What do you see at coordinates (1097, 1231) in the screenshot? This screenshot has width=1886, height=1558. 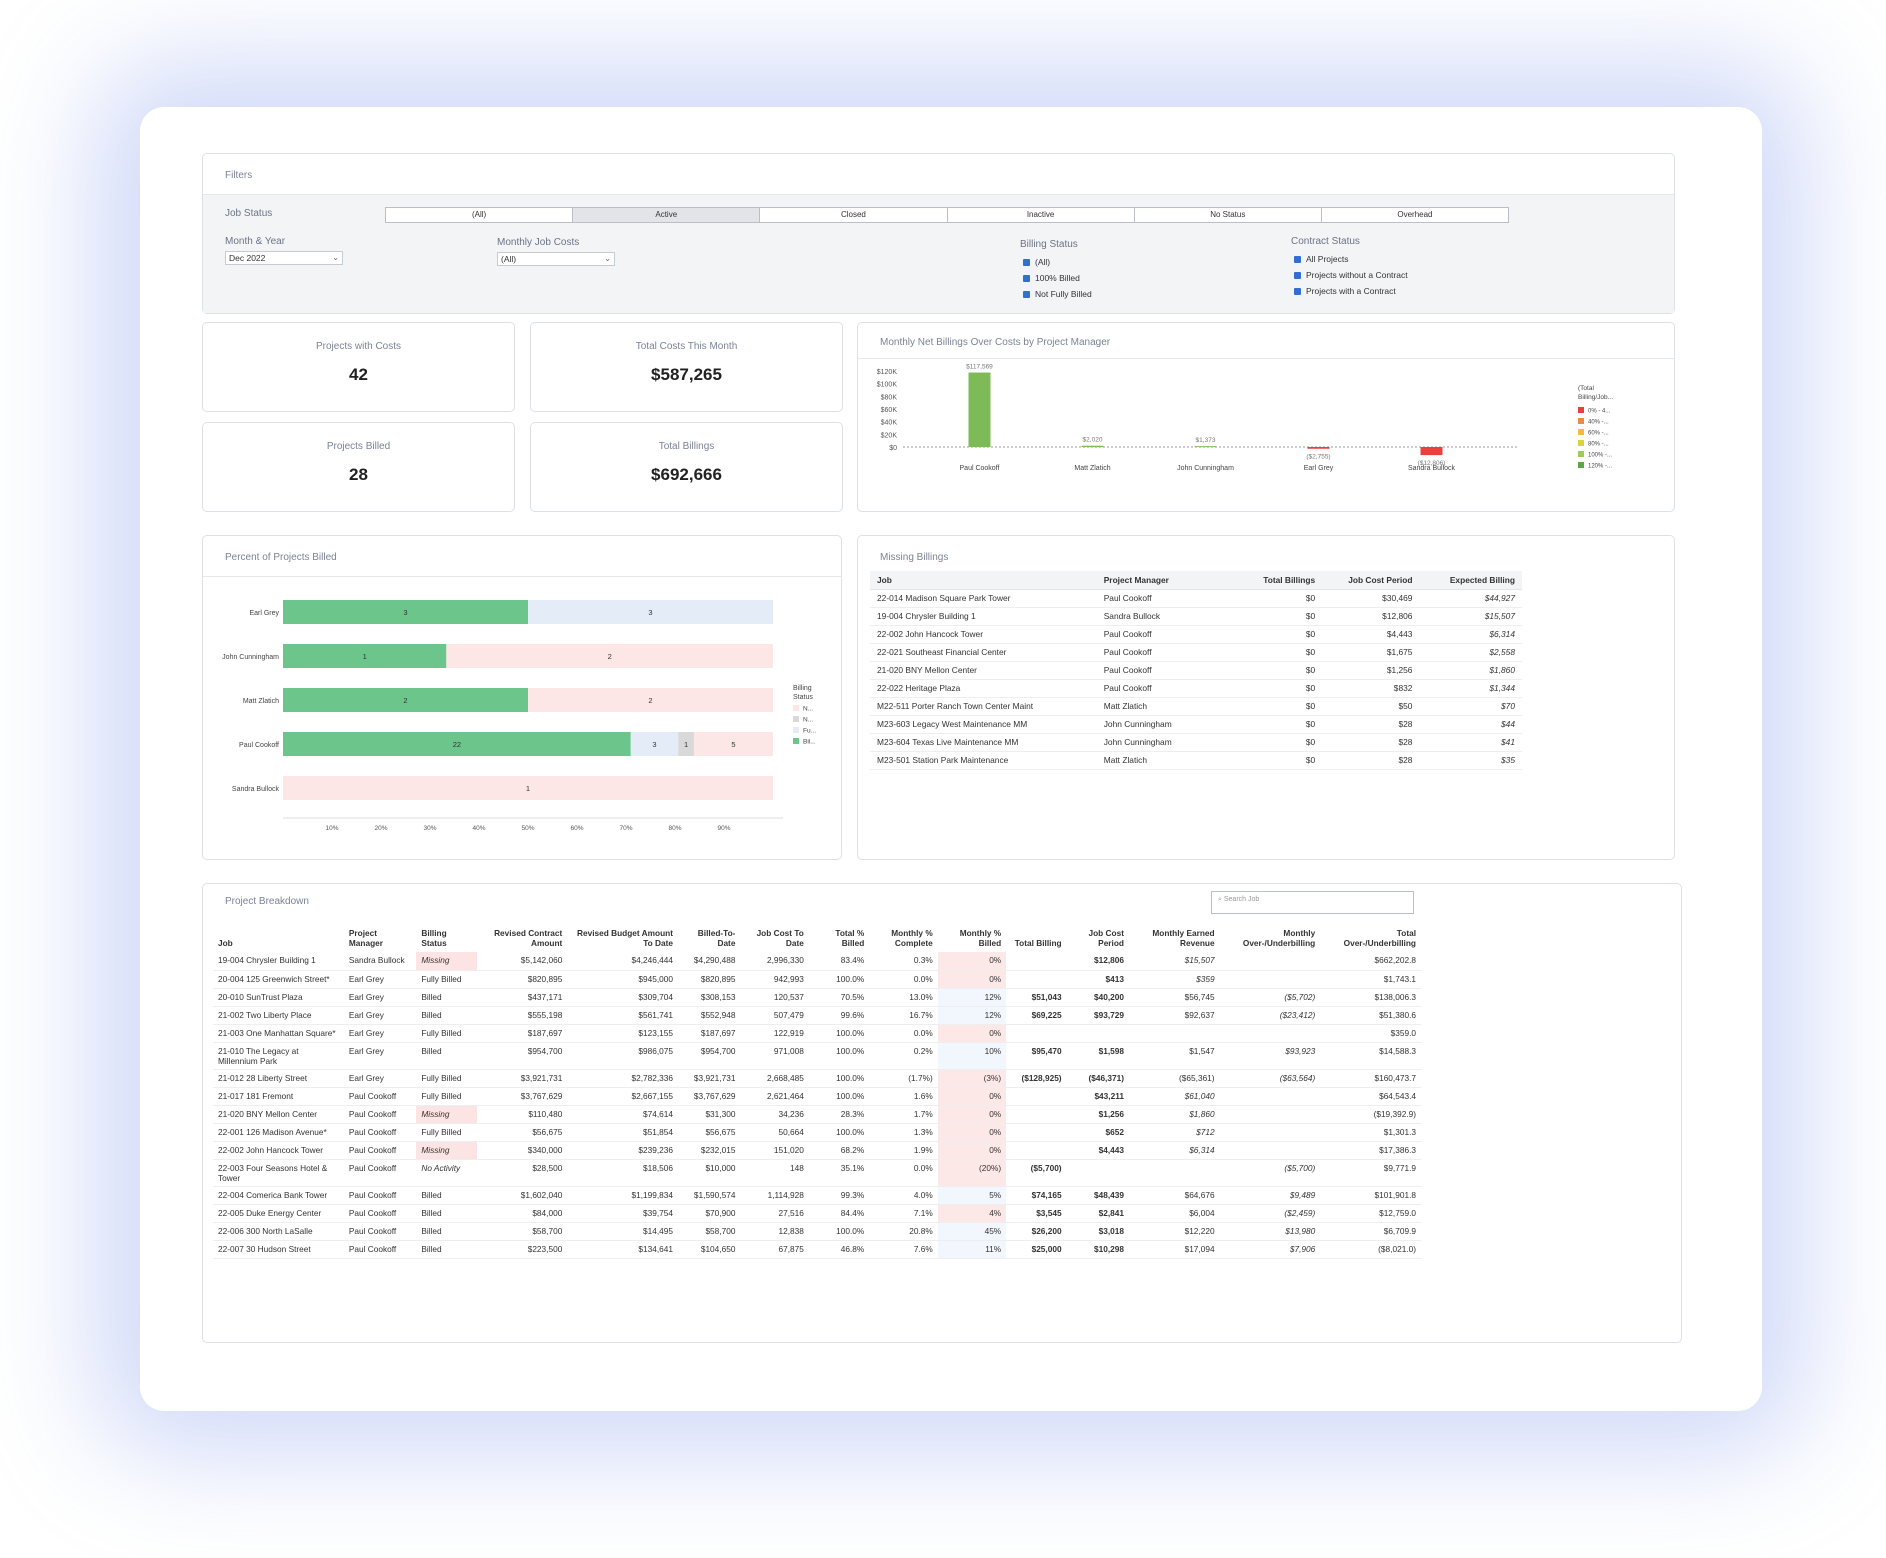 I see `table-cell: $3,018` at bounding box center [1097, 1231].